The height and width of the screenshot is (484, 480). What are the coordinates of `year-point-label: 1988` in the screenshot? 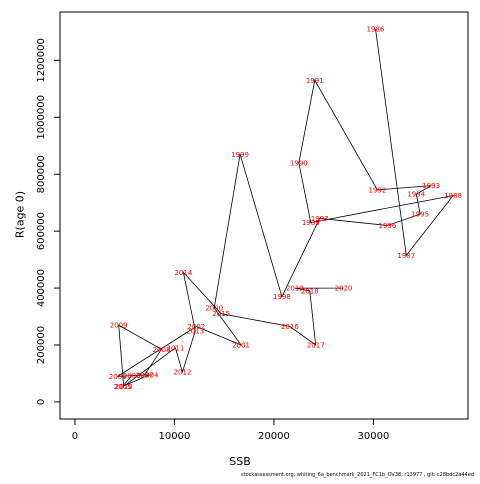 It's located at (453, 196).